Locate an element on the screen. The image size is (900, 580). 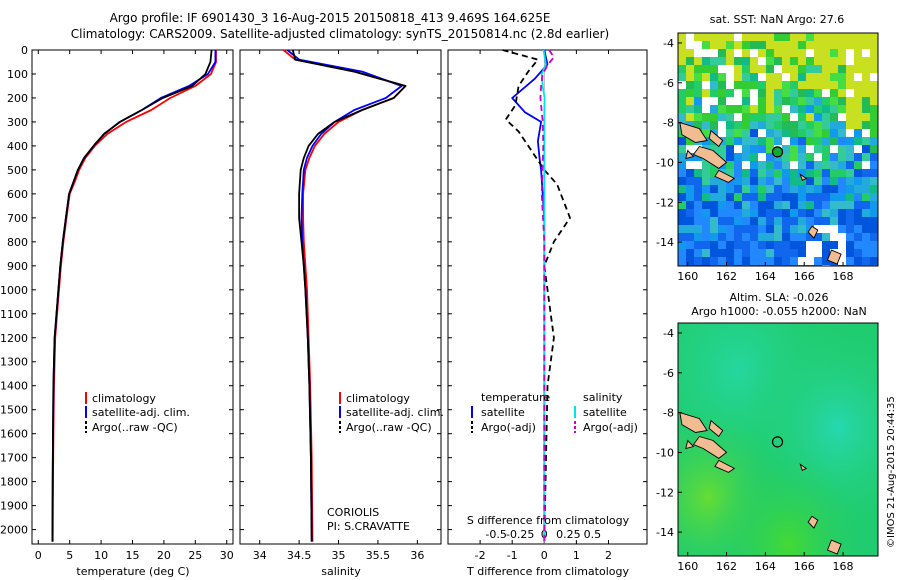
map-y-tick-label: -12 is located at coordinates (665, 202).